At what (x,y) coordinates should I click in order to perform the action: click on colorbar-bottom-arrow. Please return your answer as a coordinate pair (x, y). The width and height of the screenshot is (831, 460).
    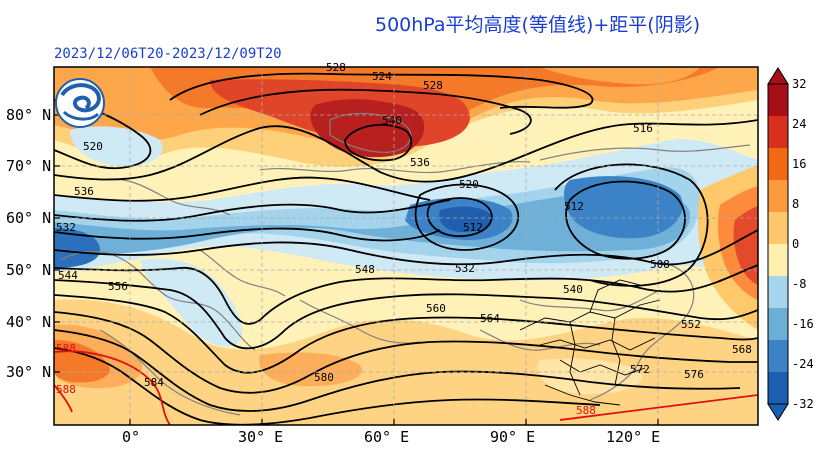
    Looking at the image, I should click on (778, 412).